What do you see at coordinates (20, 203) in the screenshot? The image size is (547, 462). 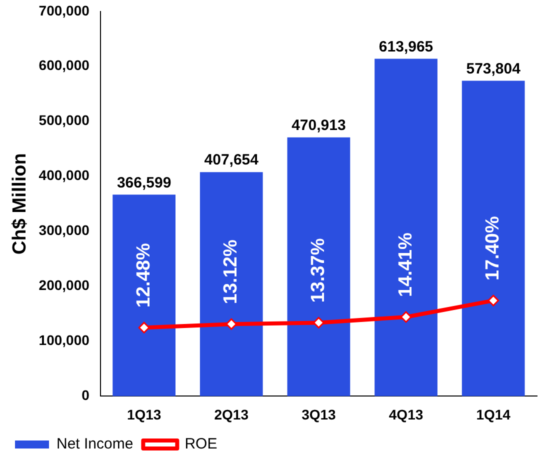 I see `y-axis-title: Ch$ Million` at bounding box center [20, 203].